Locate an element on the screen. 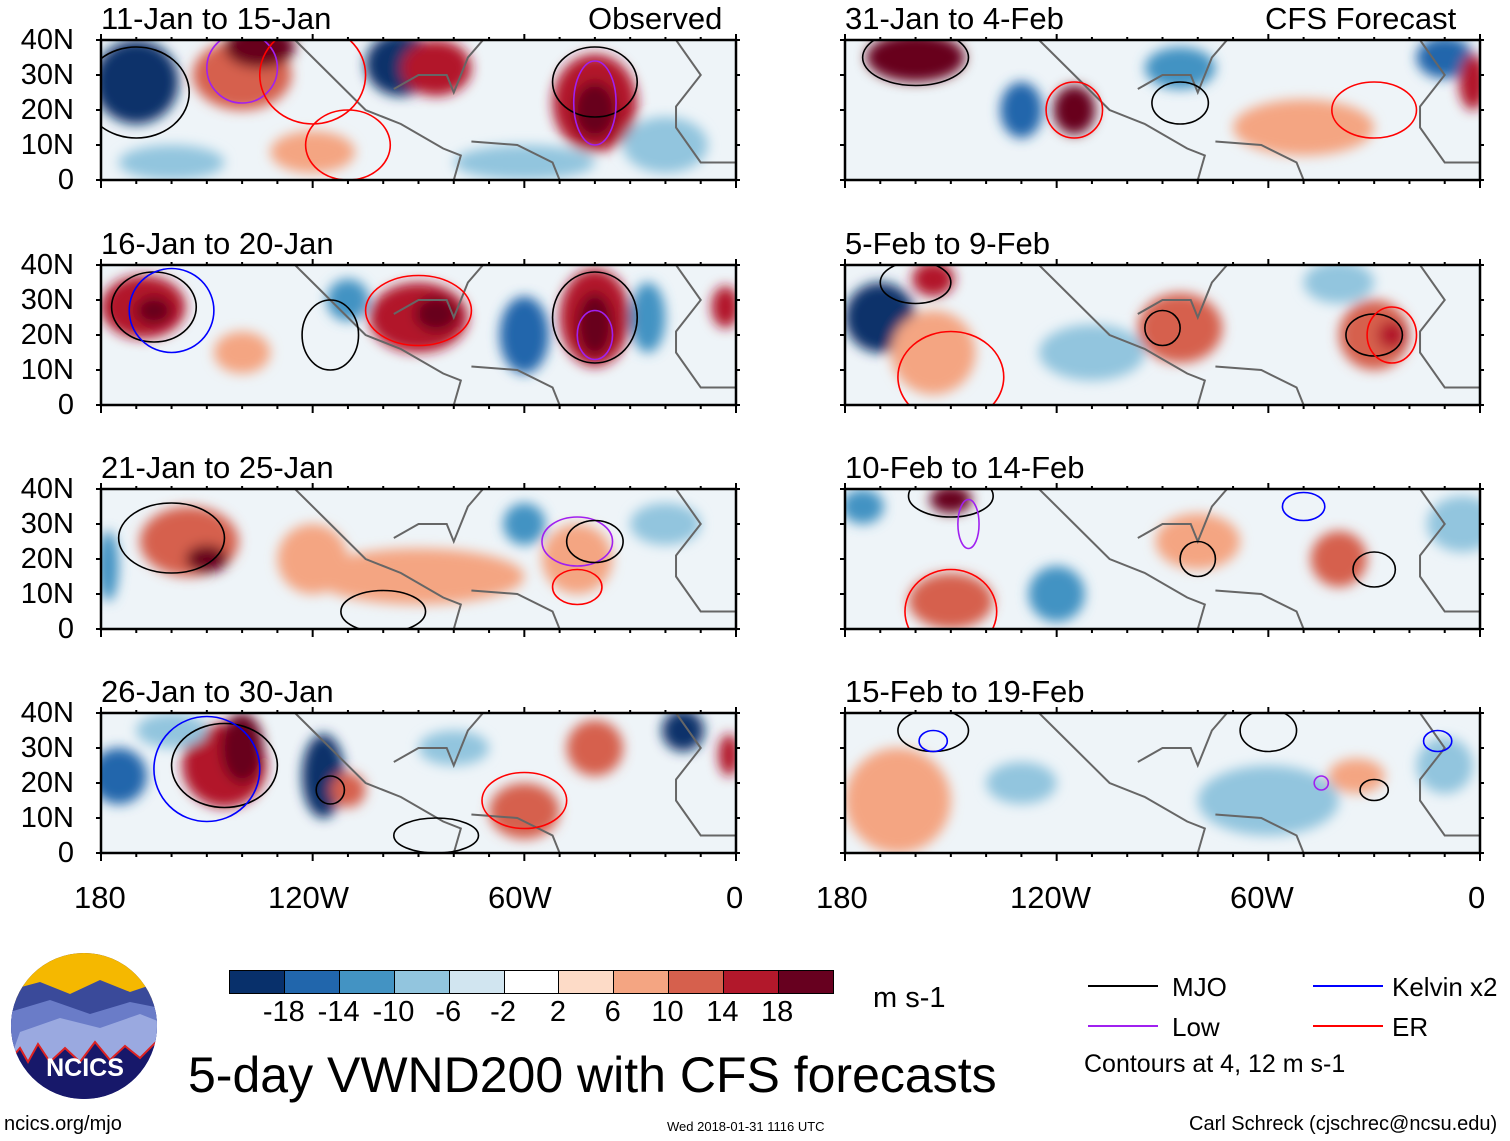  lon-tick-right-180: 180 is located at coordinates (842, 897).